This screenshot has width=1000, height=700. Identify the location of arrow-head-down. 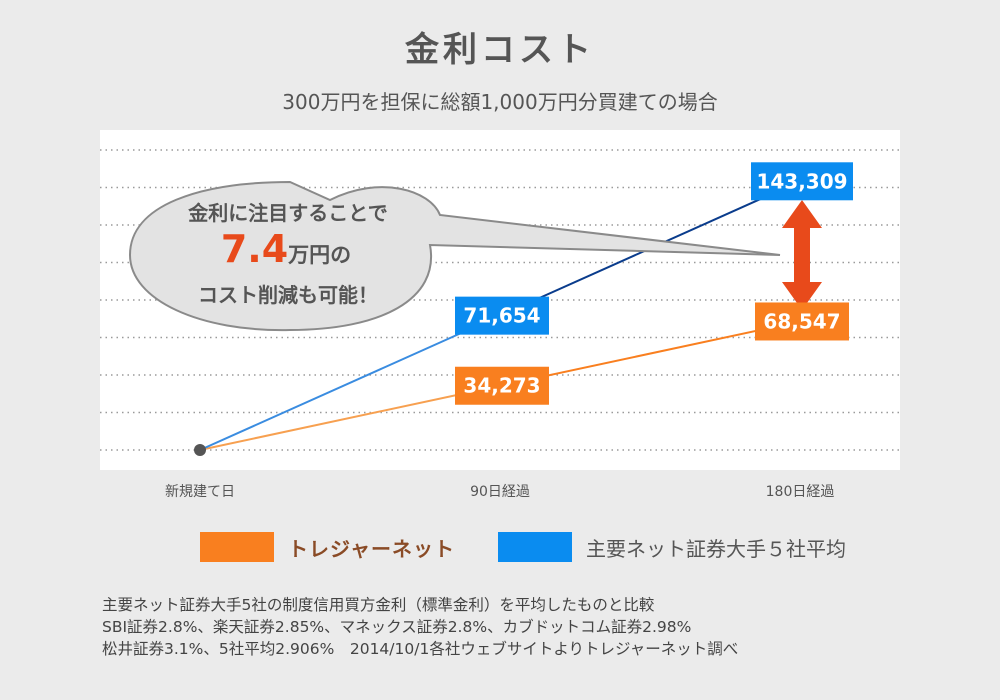
(802, 296).